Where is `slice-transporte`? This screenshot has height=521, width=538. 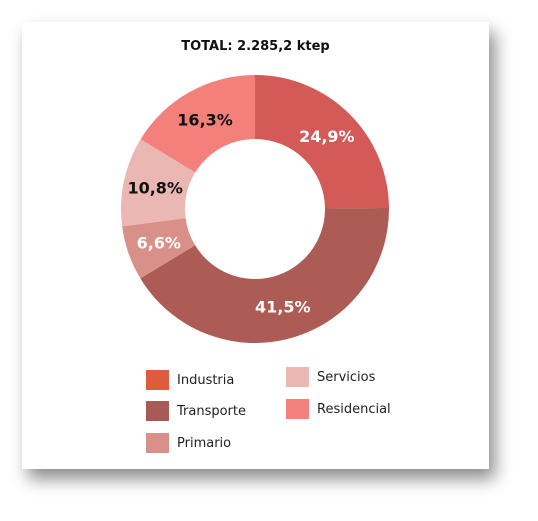
slice-transporte is located at coordinates (264, 275).